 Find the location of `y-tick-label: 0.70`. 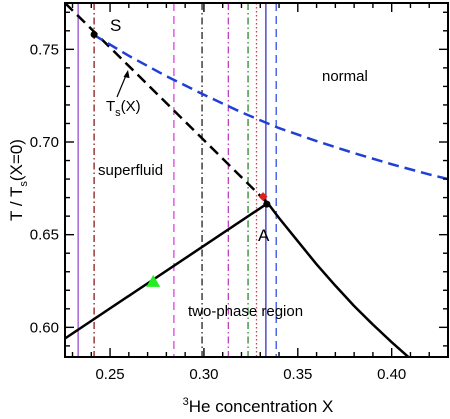

y-tick-label: 0.70 is located at coordinates (44, 142).